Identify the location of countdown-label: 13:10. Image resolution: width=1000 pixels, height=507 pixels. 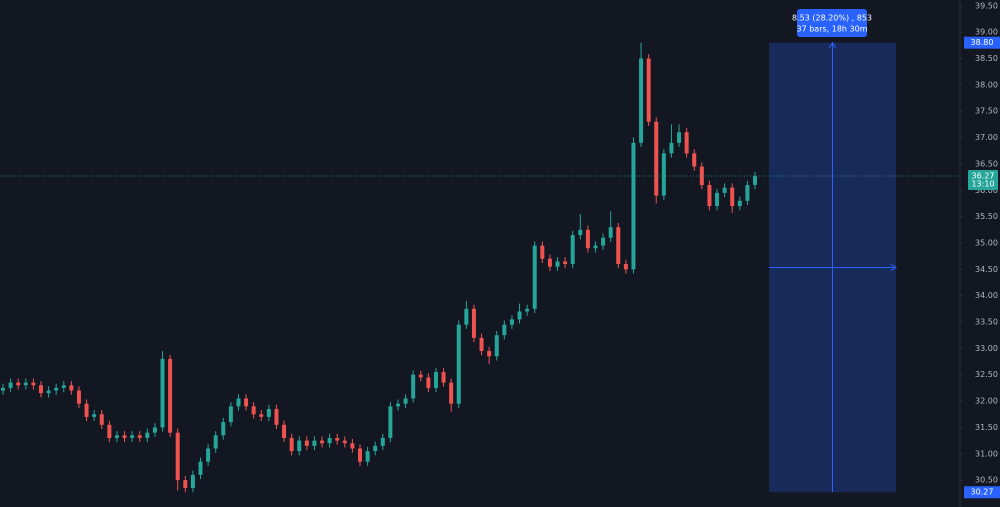
(982, 184).